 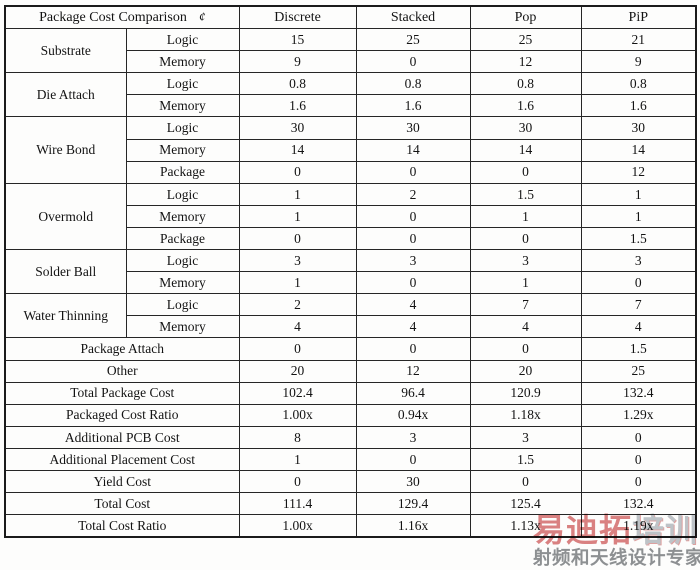 I want to click on value-cell: 0.94x, so click(x=413, y=415).